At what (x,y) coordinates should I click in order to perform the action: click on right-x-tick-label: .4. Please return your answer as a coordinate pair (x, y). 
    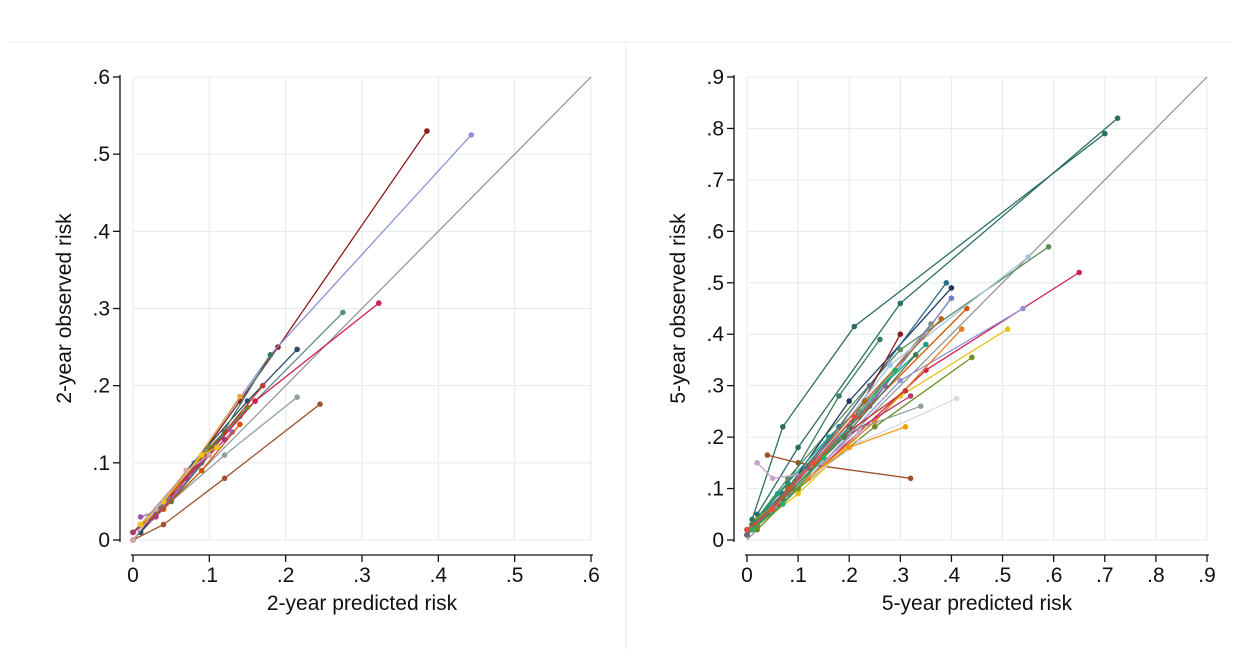
    Looking at the image, I should click on (952, 575).